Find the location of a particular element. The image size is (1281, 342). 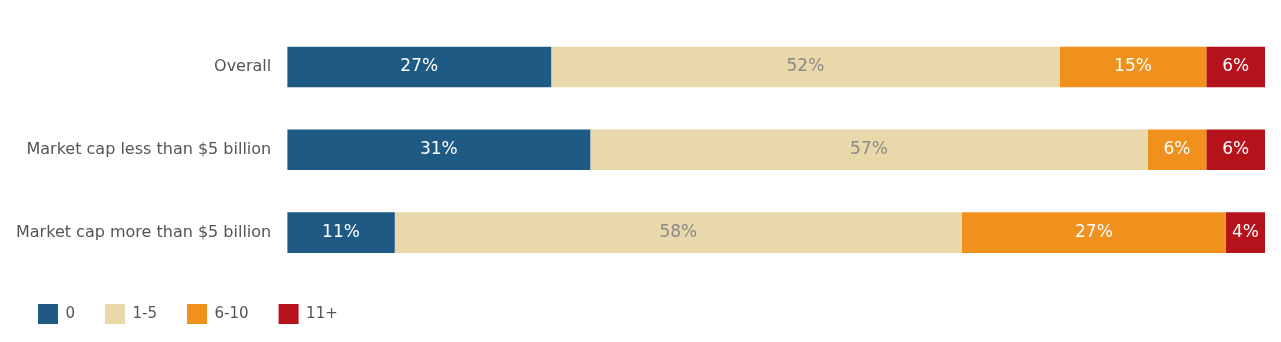

data-label: 31% is located at coordinates (438, 148).